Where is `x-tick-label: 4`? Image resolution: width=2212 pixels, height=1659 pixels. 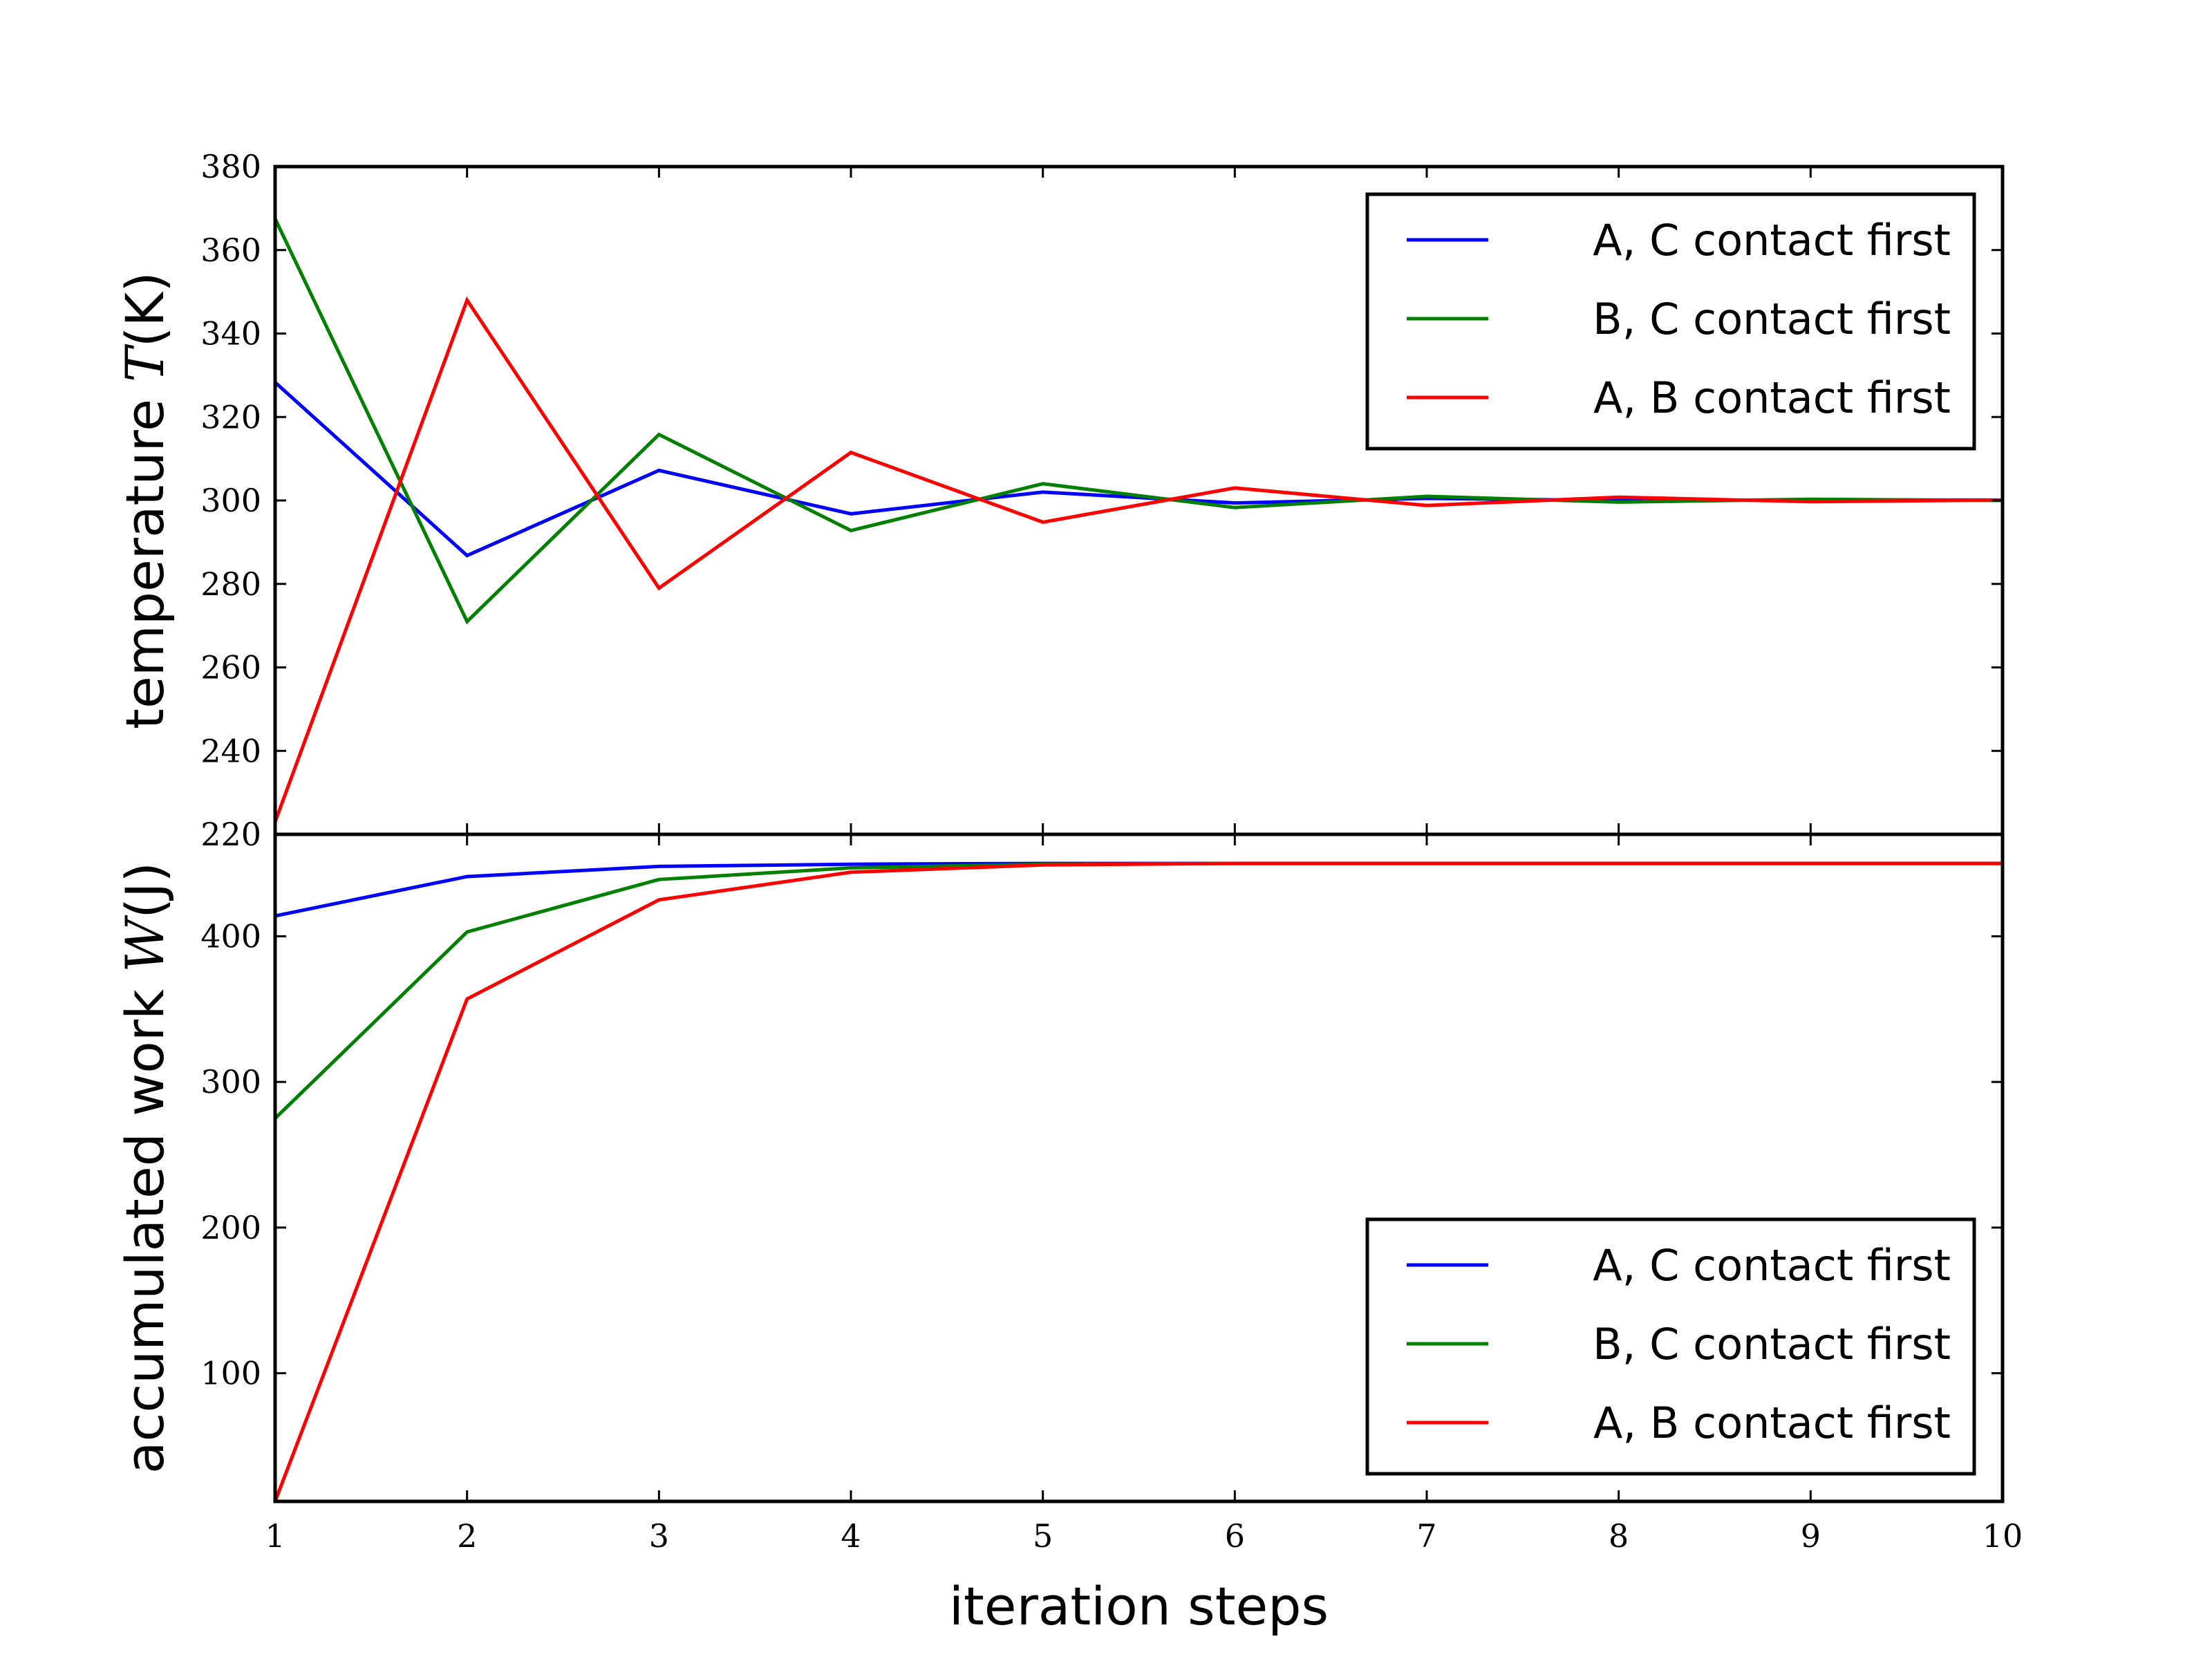
x-tick-label: 4 is located at coordinates (851, 1536).